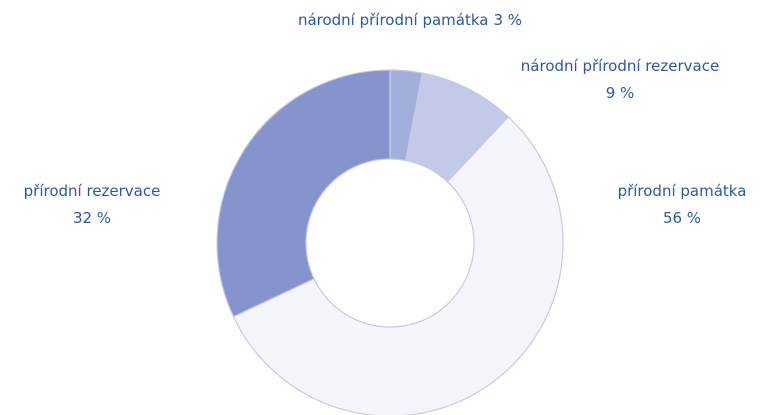 The height and width of the screenshot is (415, 768). What do you see at coordinates (92, 204) in the screenshot?
I see `slice-label: přírodní rezervace 32 %` at bounding box center [92, 204].